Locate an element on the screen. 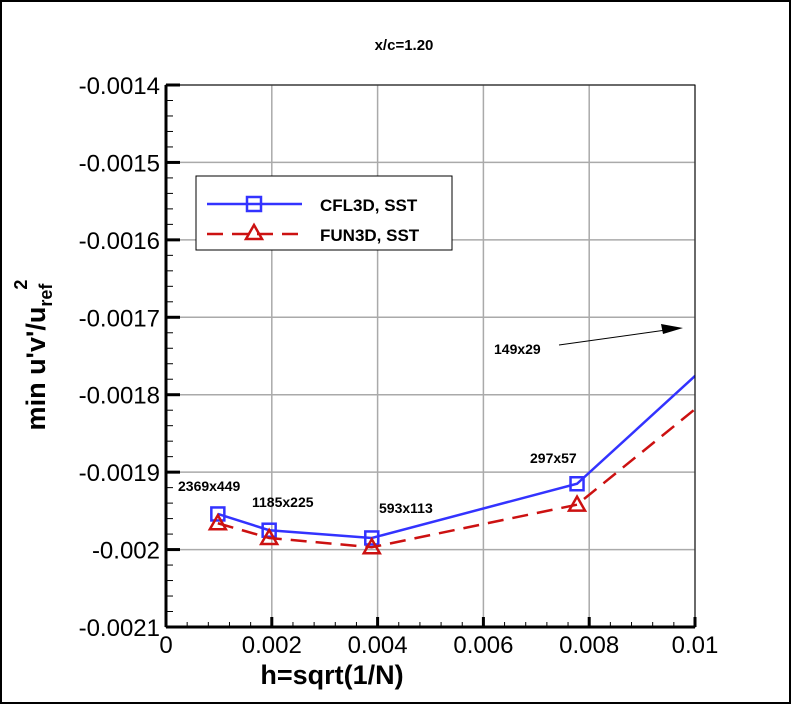 This screenshot has width=791, height=704. x-axis-label: h=sqrt(1/N) is located at coordinates (331, 675).